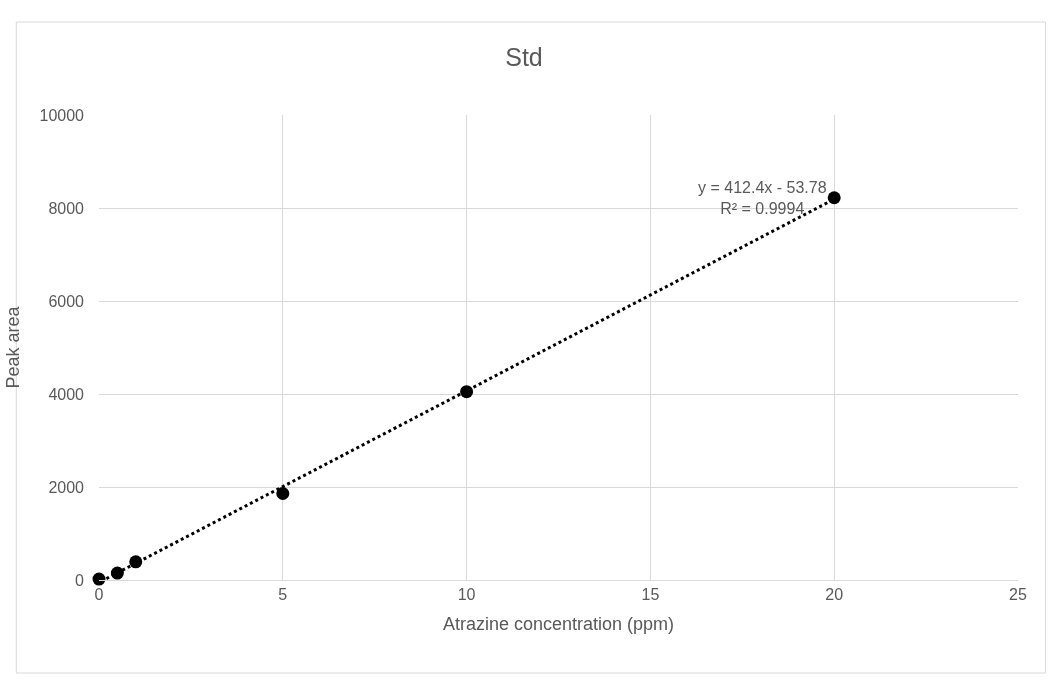  I want to click on x-tick-label: 5, so click(283, 595).